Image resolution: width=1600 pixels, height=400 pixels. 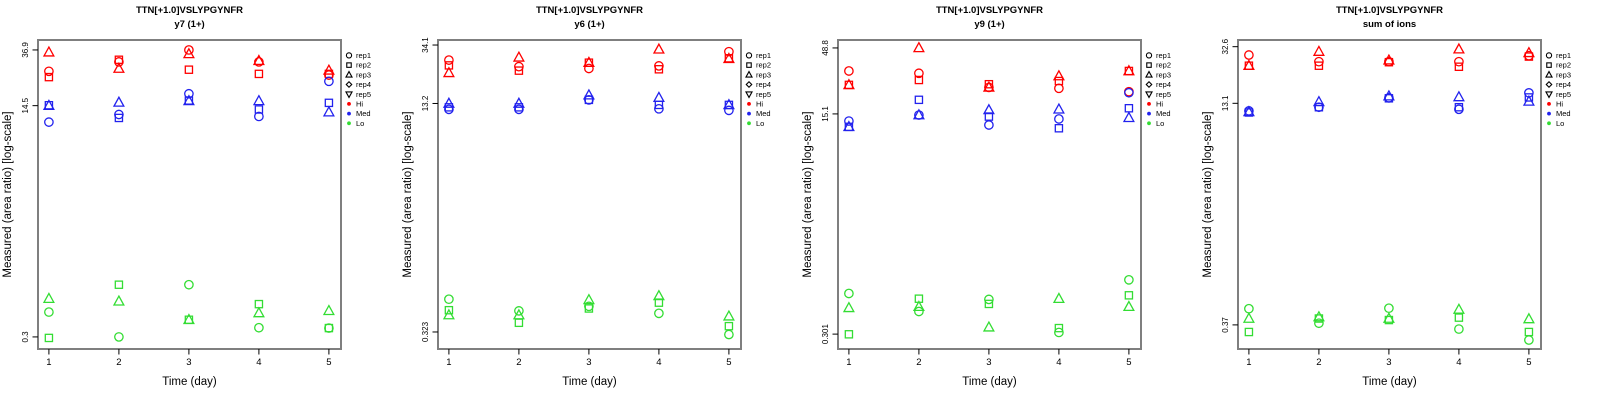 I want to click on data-point-med-rep2-day3, so click(x=589, y=100).